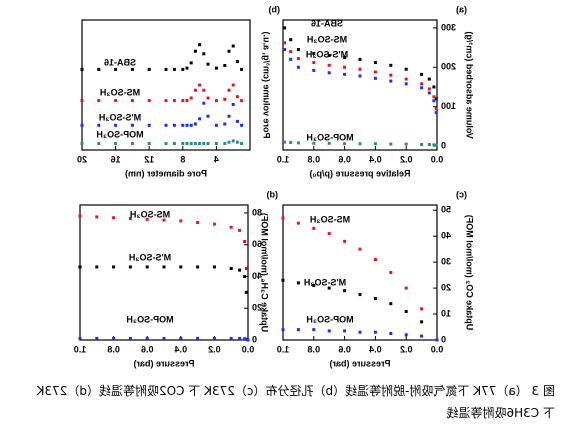 This screenshot has width=567, height=425. Describe the element at coordinates (150, 257) in the screenshot. I see `series-label: M'S-SO₃H` at that location.